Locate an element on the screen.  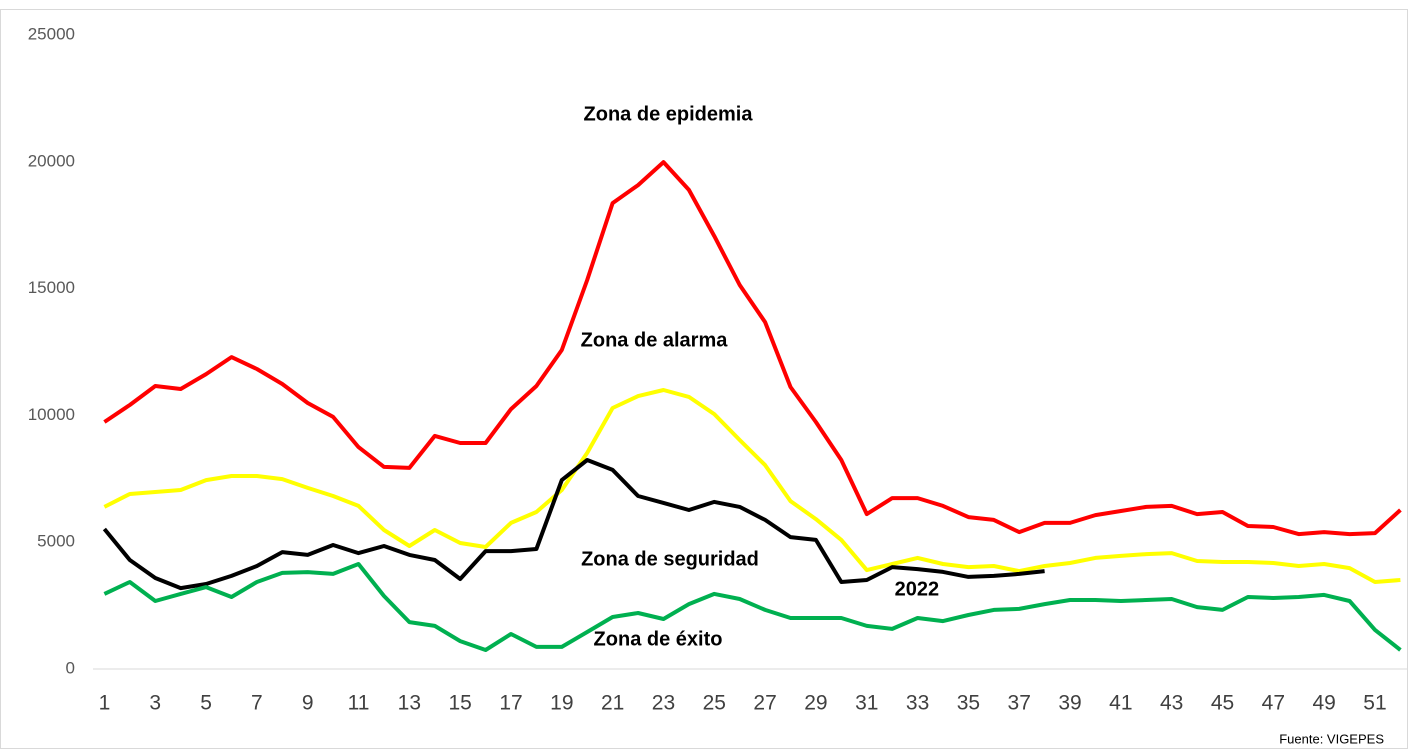
y-tick-label: 5000 is located at coordinates (56, 541).